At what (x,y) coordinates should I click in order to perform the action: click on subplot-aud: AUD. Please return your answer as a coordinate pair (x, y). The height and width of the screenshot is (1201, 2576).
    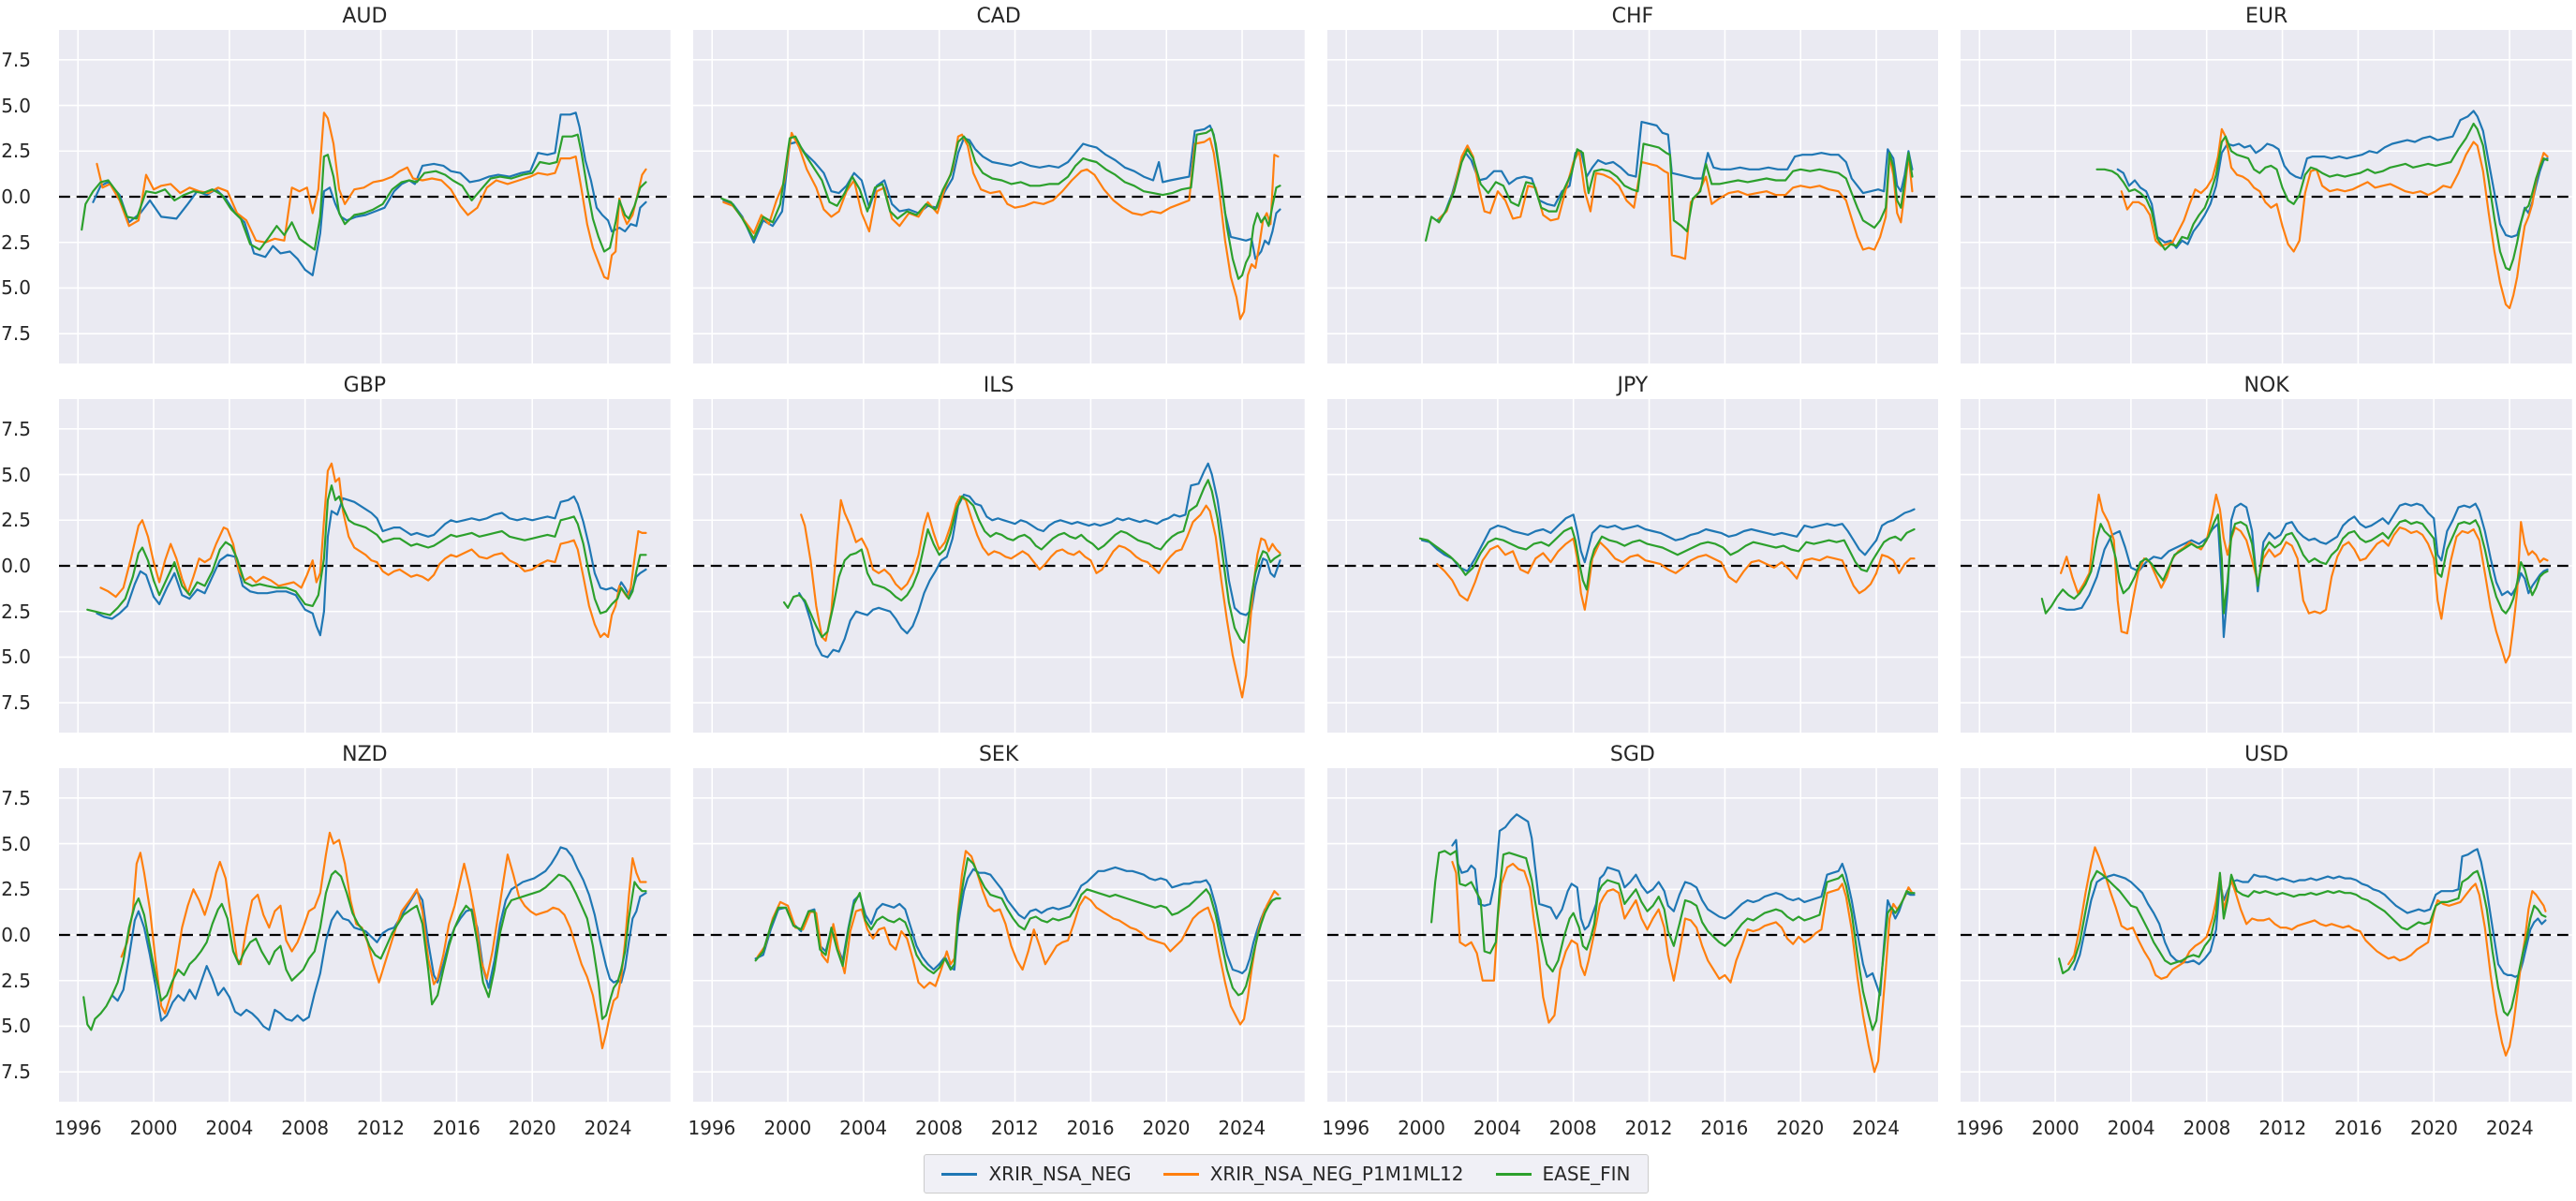
    Looking at the image, I should click on (365, 184).